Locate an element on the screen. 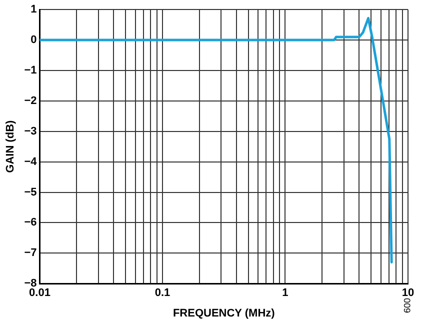 Image resolution: width=435 pixels, height=324 pixels. y-tick-label: −7 is located at coordinates (30, 253).